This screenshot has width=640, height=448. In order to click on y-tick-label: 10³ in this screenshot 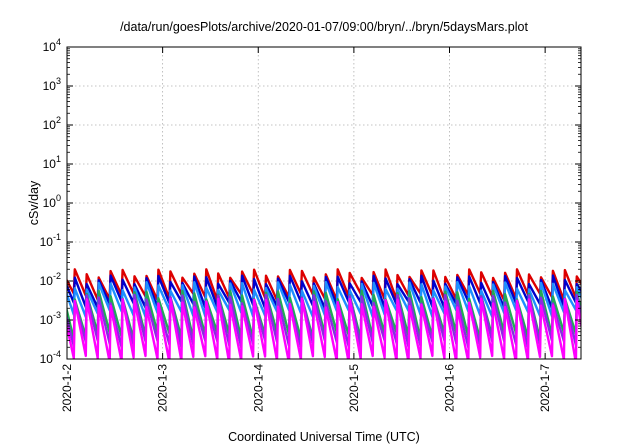, I will do `click(52, 84)`.